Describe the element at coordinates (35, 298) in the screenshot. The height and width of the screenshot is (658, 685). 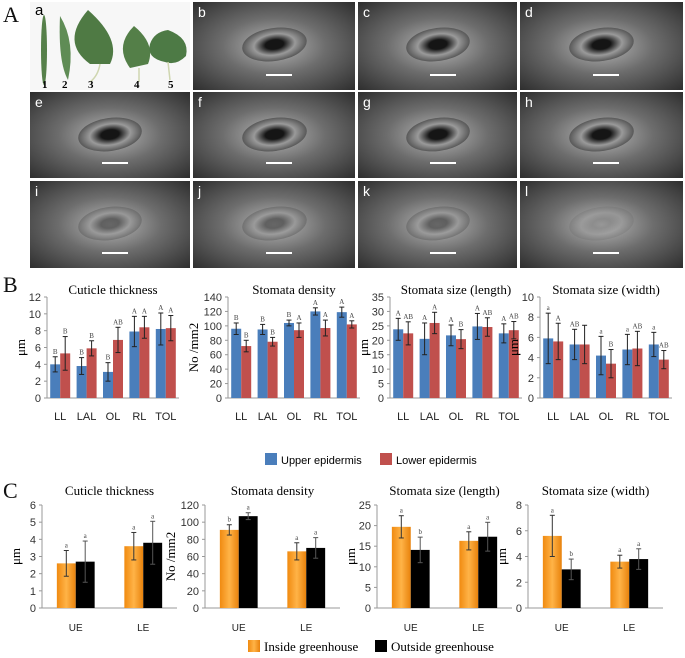
I see `y-tick-label: 12` at that location.